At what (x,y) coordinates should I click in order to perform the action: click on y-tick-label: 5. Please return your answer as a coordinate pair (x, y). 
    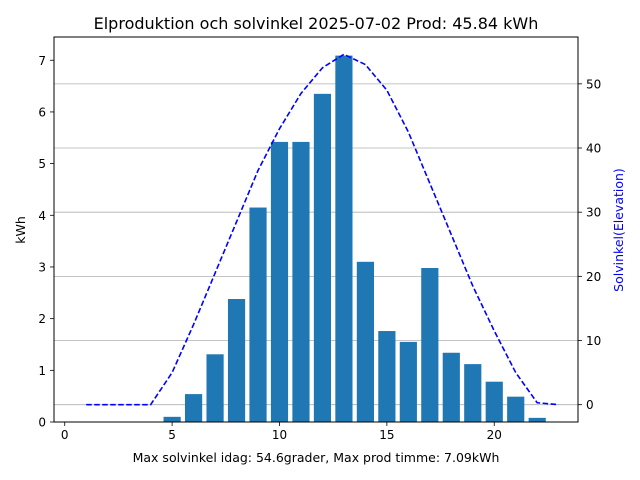
    Looking at the image, I should click on (42, 164).